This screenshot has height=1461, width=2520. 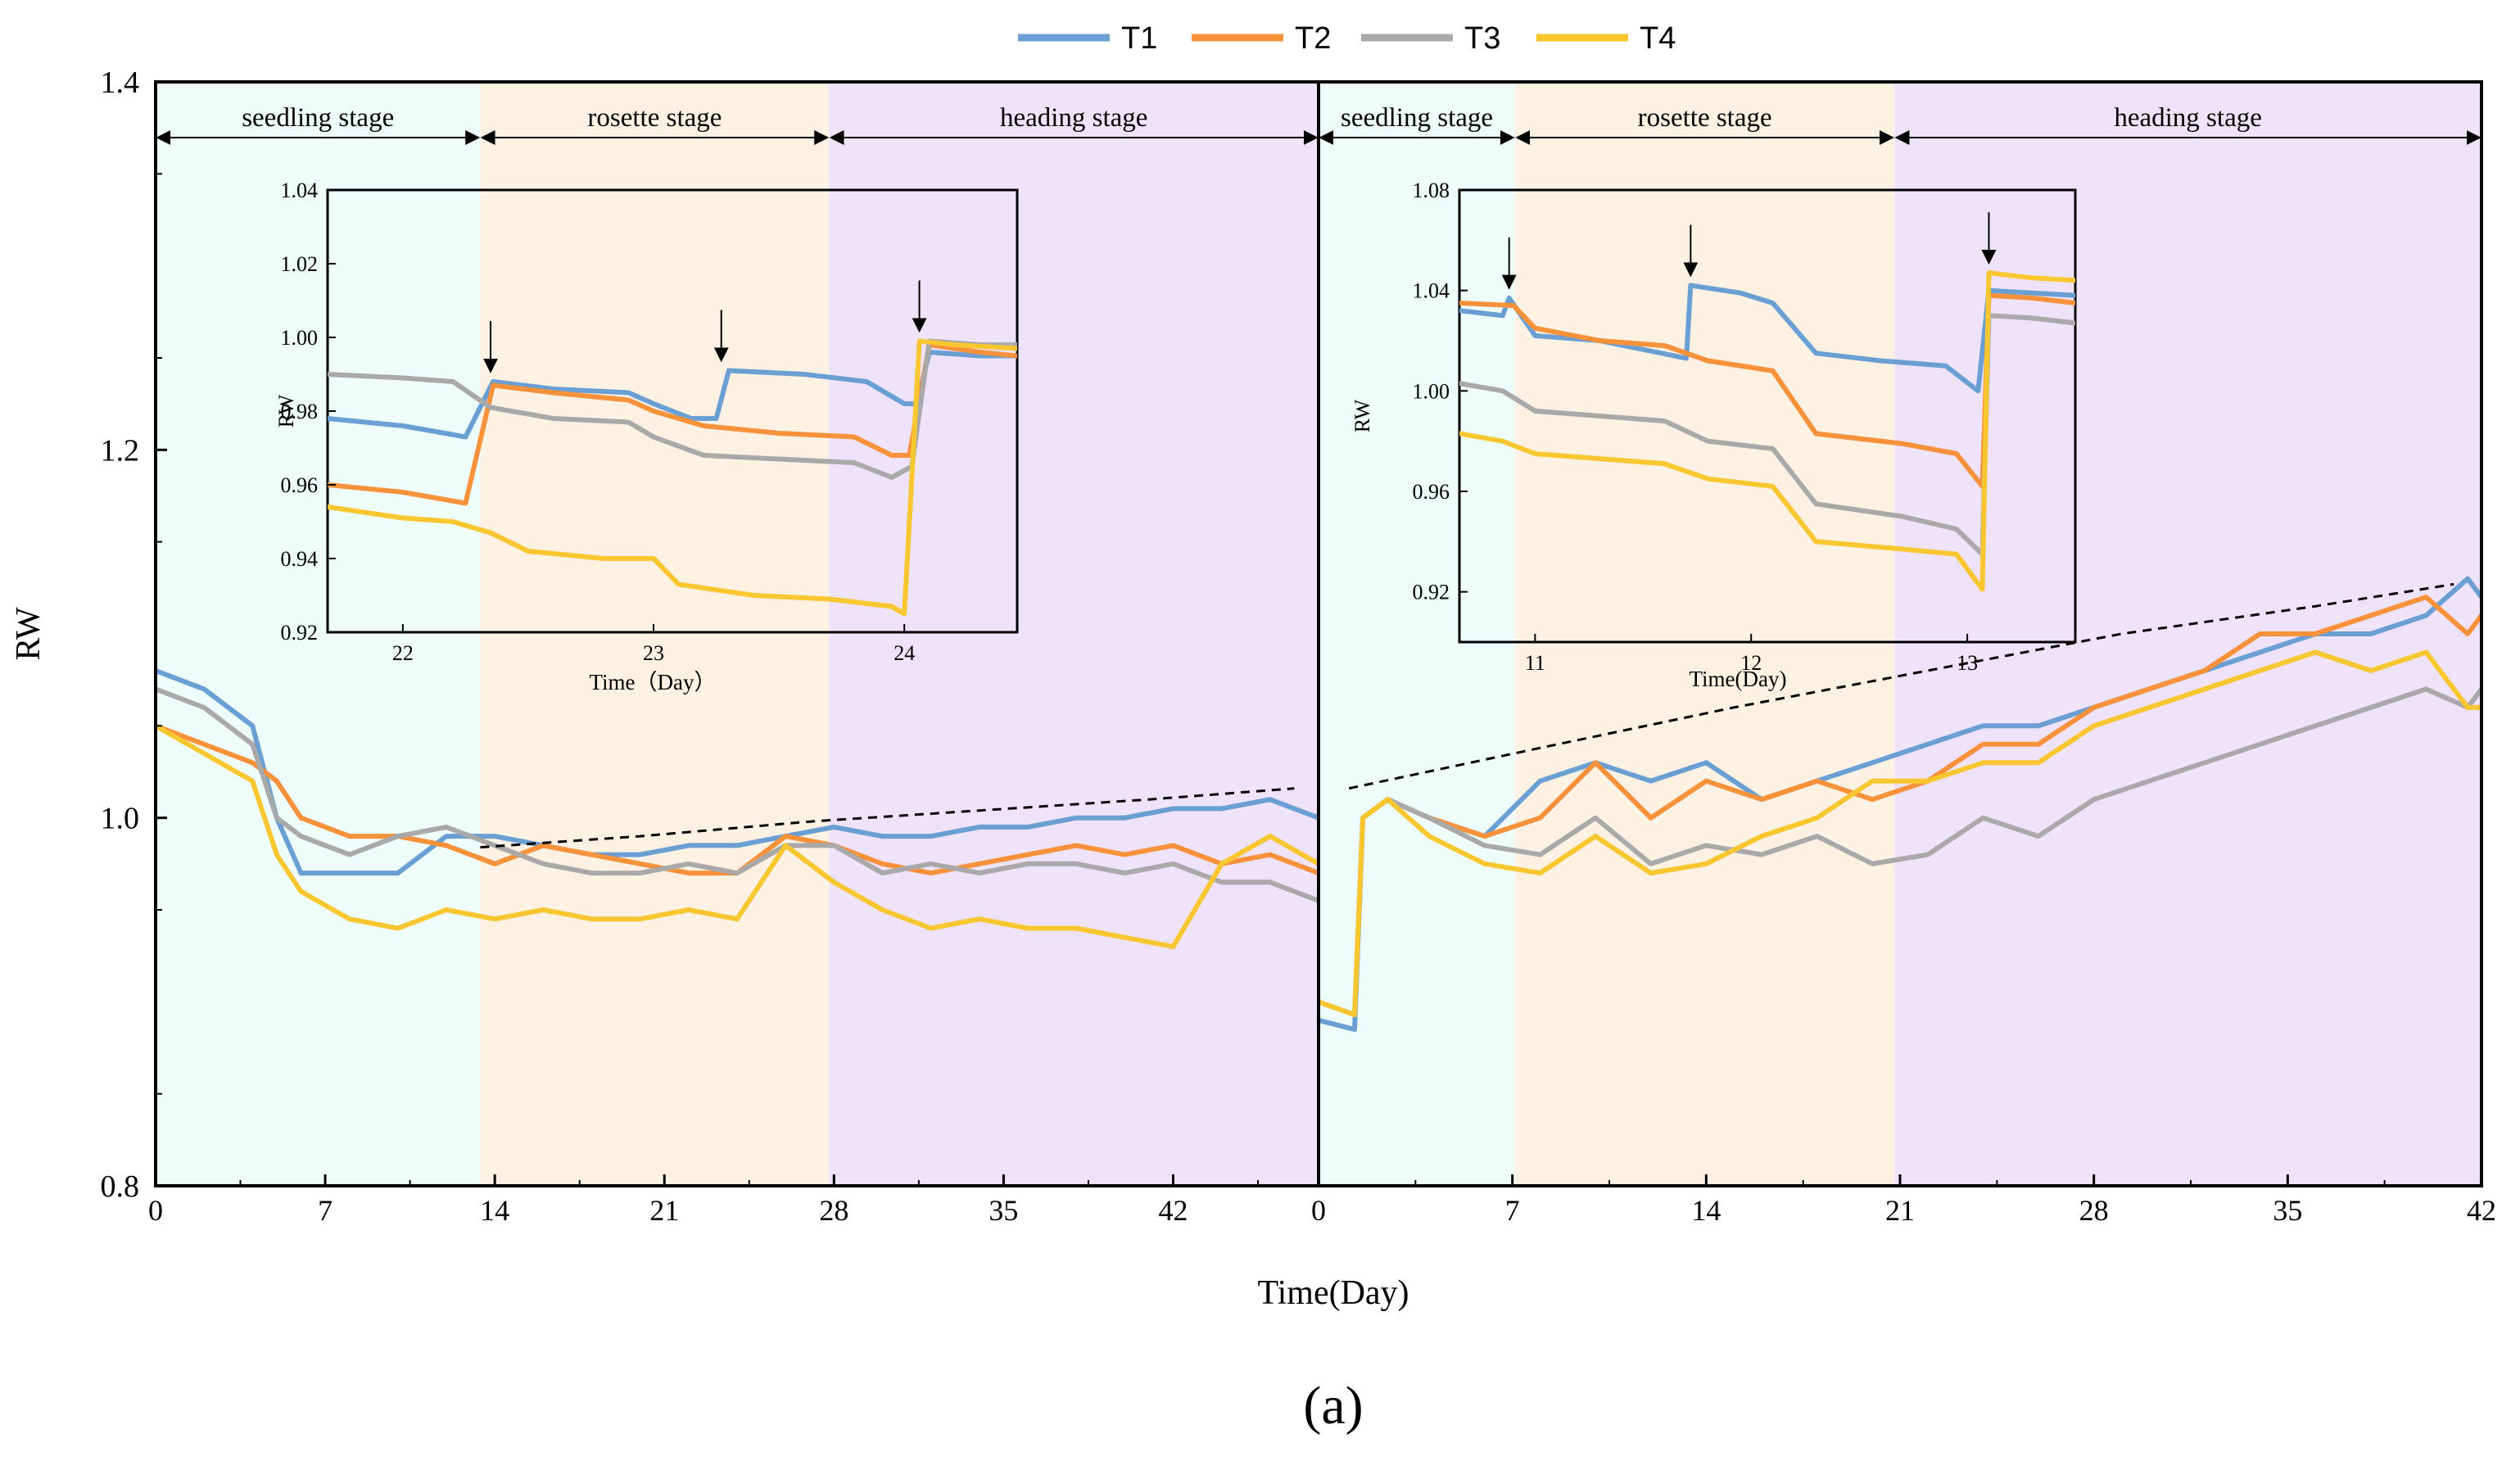 I want to click on inset-y-tick-label: 0.94, so click(x=300, y=559).